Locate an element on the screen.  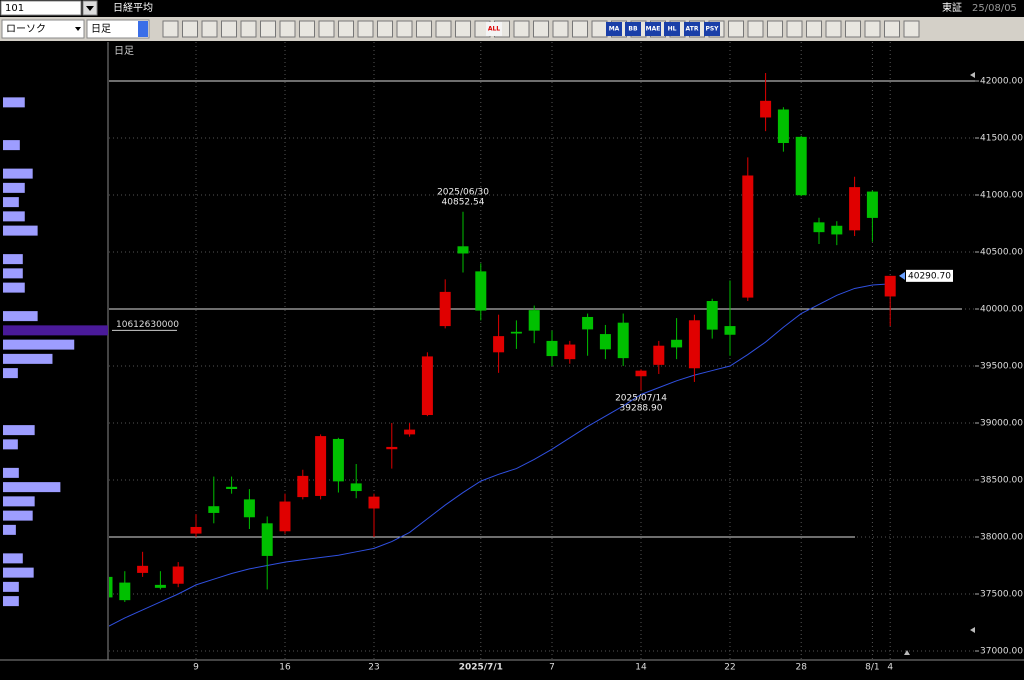
code: 101 is located at coordinates (14, 8).